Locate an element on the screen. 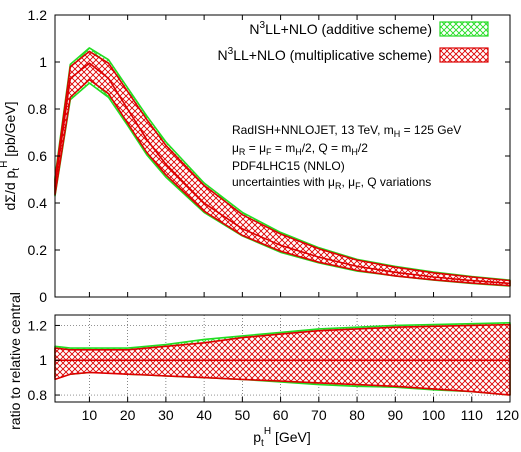 This screenshot has height=452, width=521. ratio-ytick-label: 1 is located at coordinates (43, 360).